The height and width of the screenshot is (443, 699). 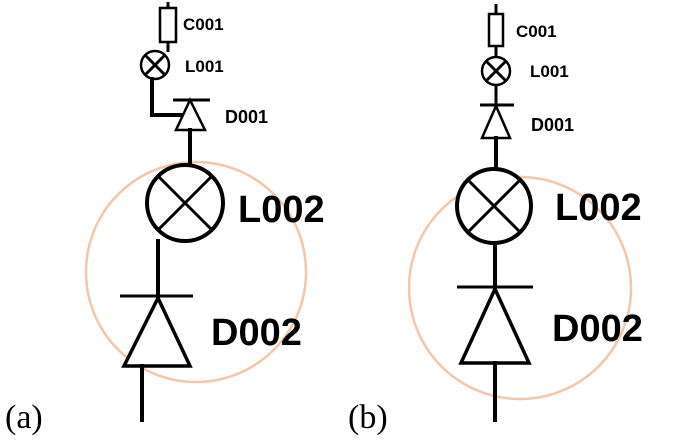 What do you see at coordinates (156, 330) in the screenshot?
I see `diode-d002-a` at bounding box center [156, 330].